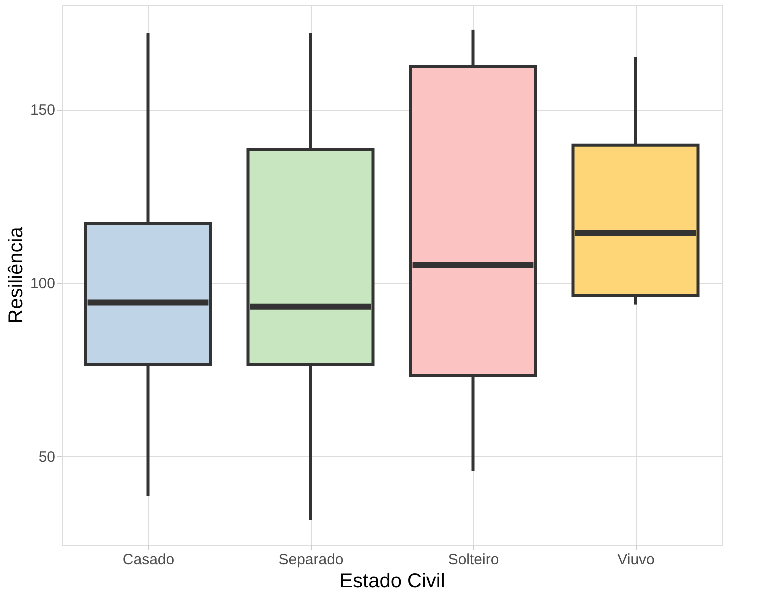 This screenshot has width=761, height=612. What do you see at coordinates (43, 111) in the screenshot?
I see `y-tick-label: 150` at bounding box center [43, 111].